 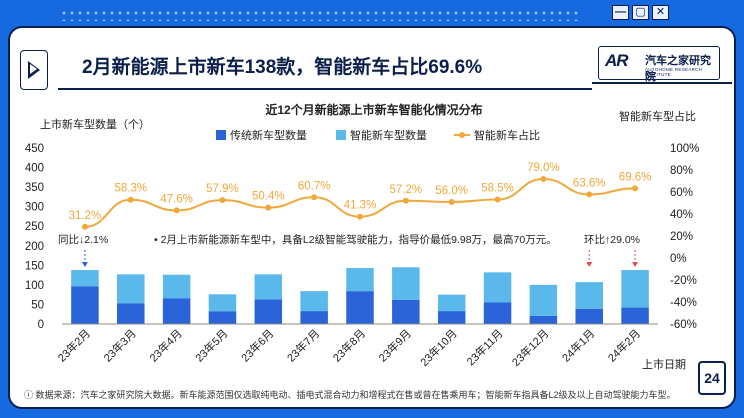 I want to click on page-number: 24, so click(x=712, y=378).